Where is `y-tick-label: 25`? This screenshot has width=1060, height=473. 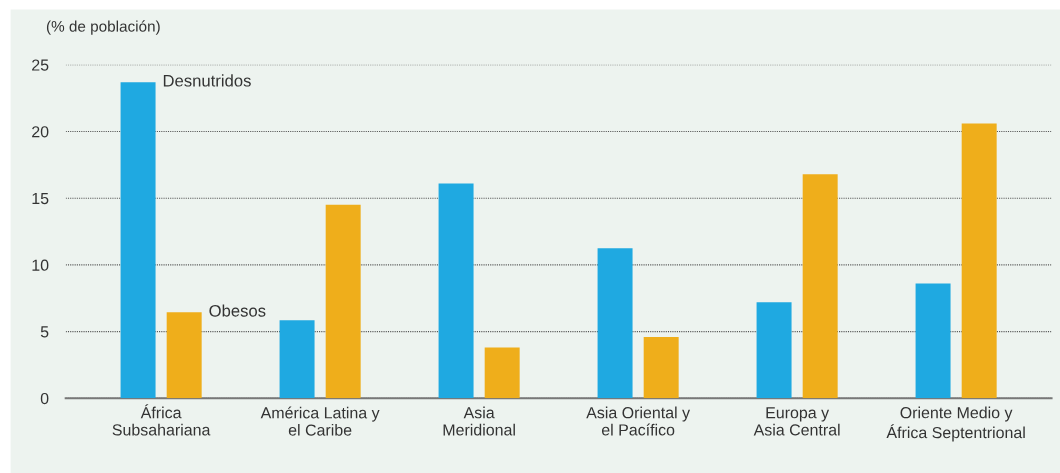
y-tick-label: 25 is located at coordinates (40, 65).